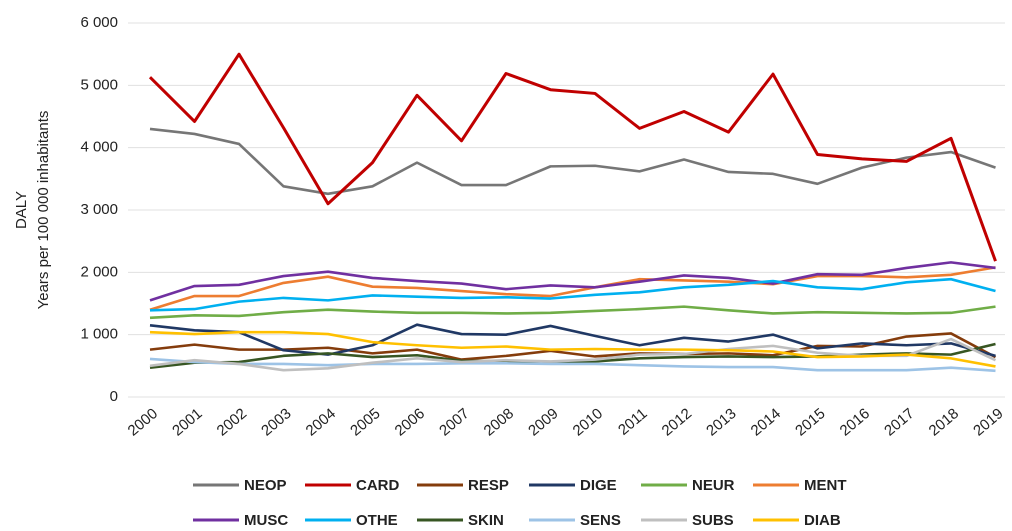  I want to click on y-tick-label: 0, so click(114, 396).